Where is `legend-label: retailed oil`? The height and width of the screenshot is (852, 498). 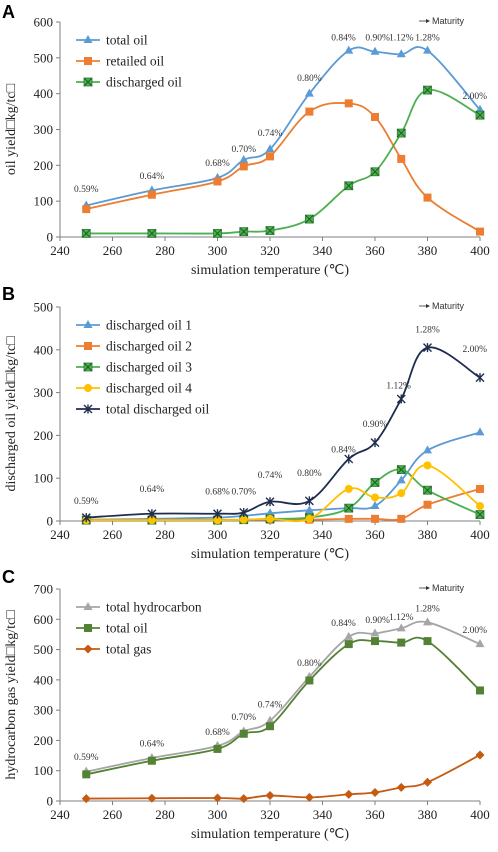
legend-label: retailed oil is located at coordinates (135, 61).